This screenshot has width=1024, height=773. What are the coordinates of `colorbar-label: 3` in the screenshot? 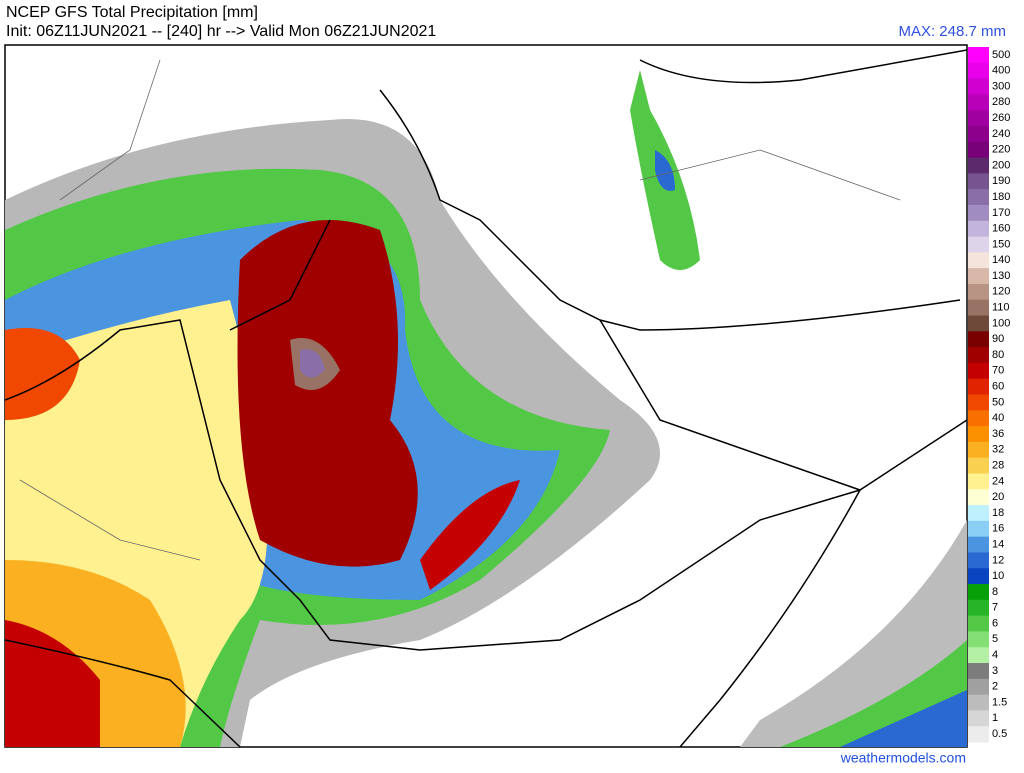 It's located at (995, 671).